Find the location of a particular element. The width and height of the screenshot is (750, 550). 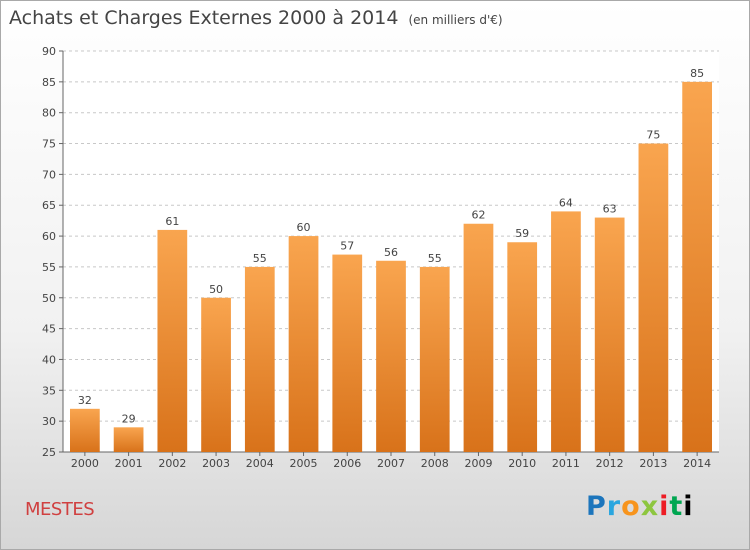

x-tick-label: 2008 is located at coordinates (435, 463).